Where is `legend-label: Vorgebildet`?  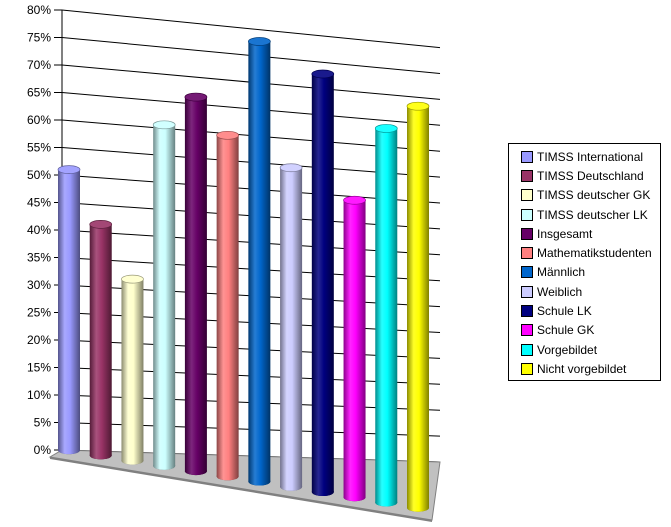 legend-label: Vorgebildet is located at coordinates (567, 349).